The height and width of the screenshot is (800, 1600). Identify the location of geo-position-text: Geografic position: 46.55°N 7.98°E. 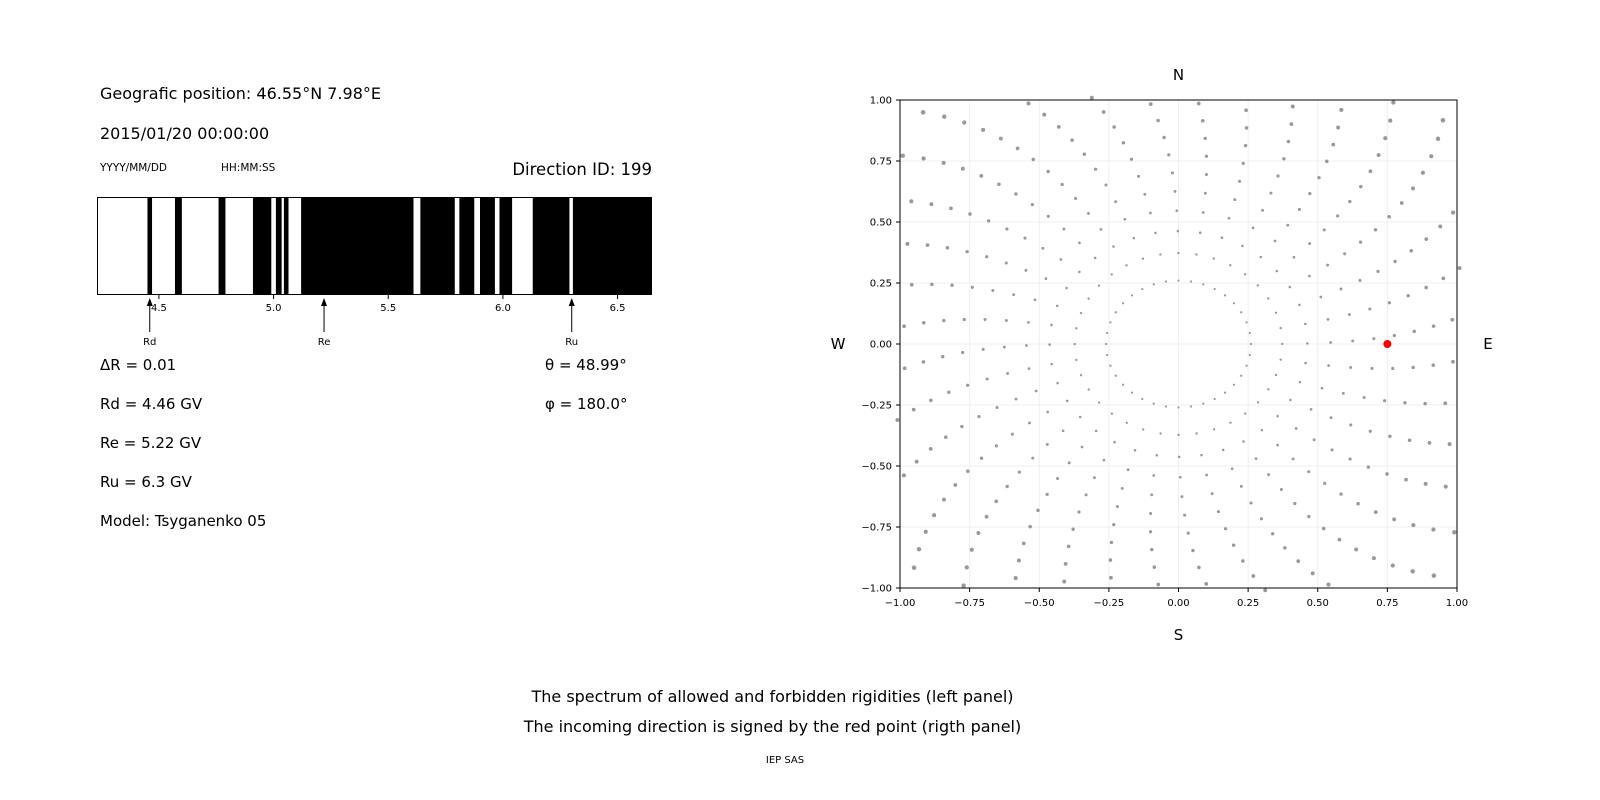
(240, 93).